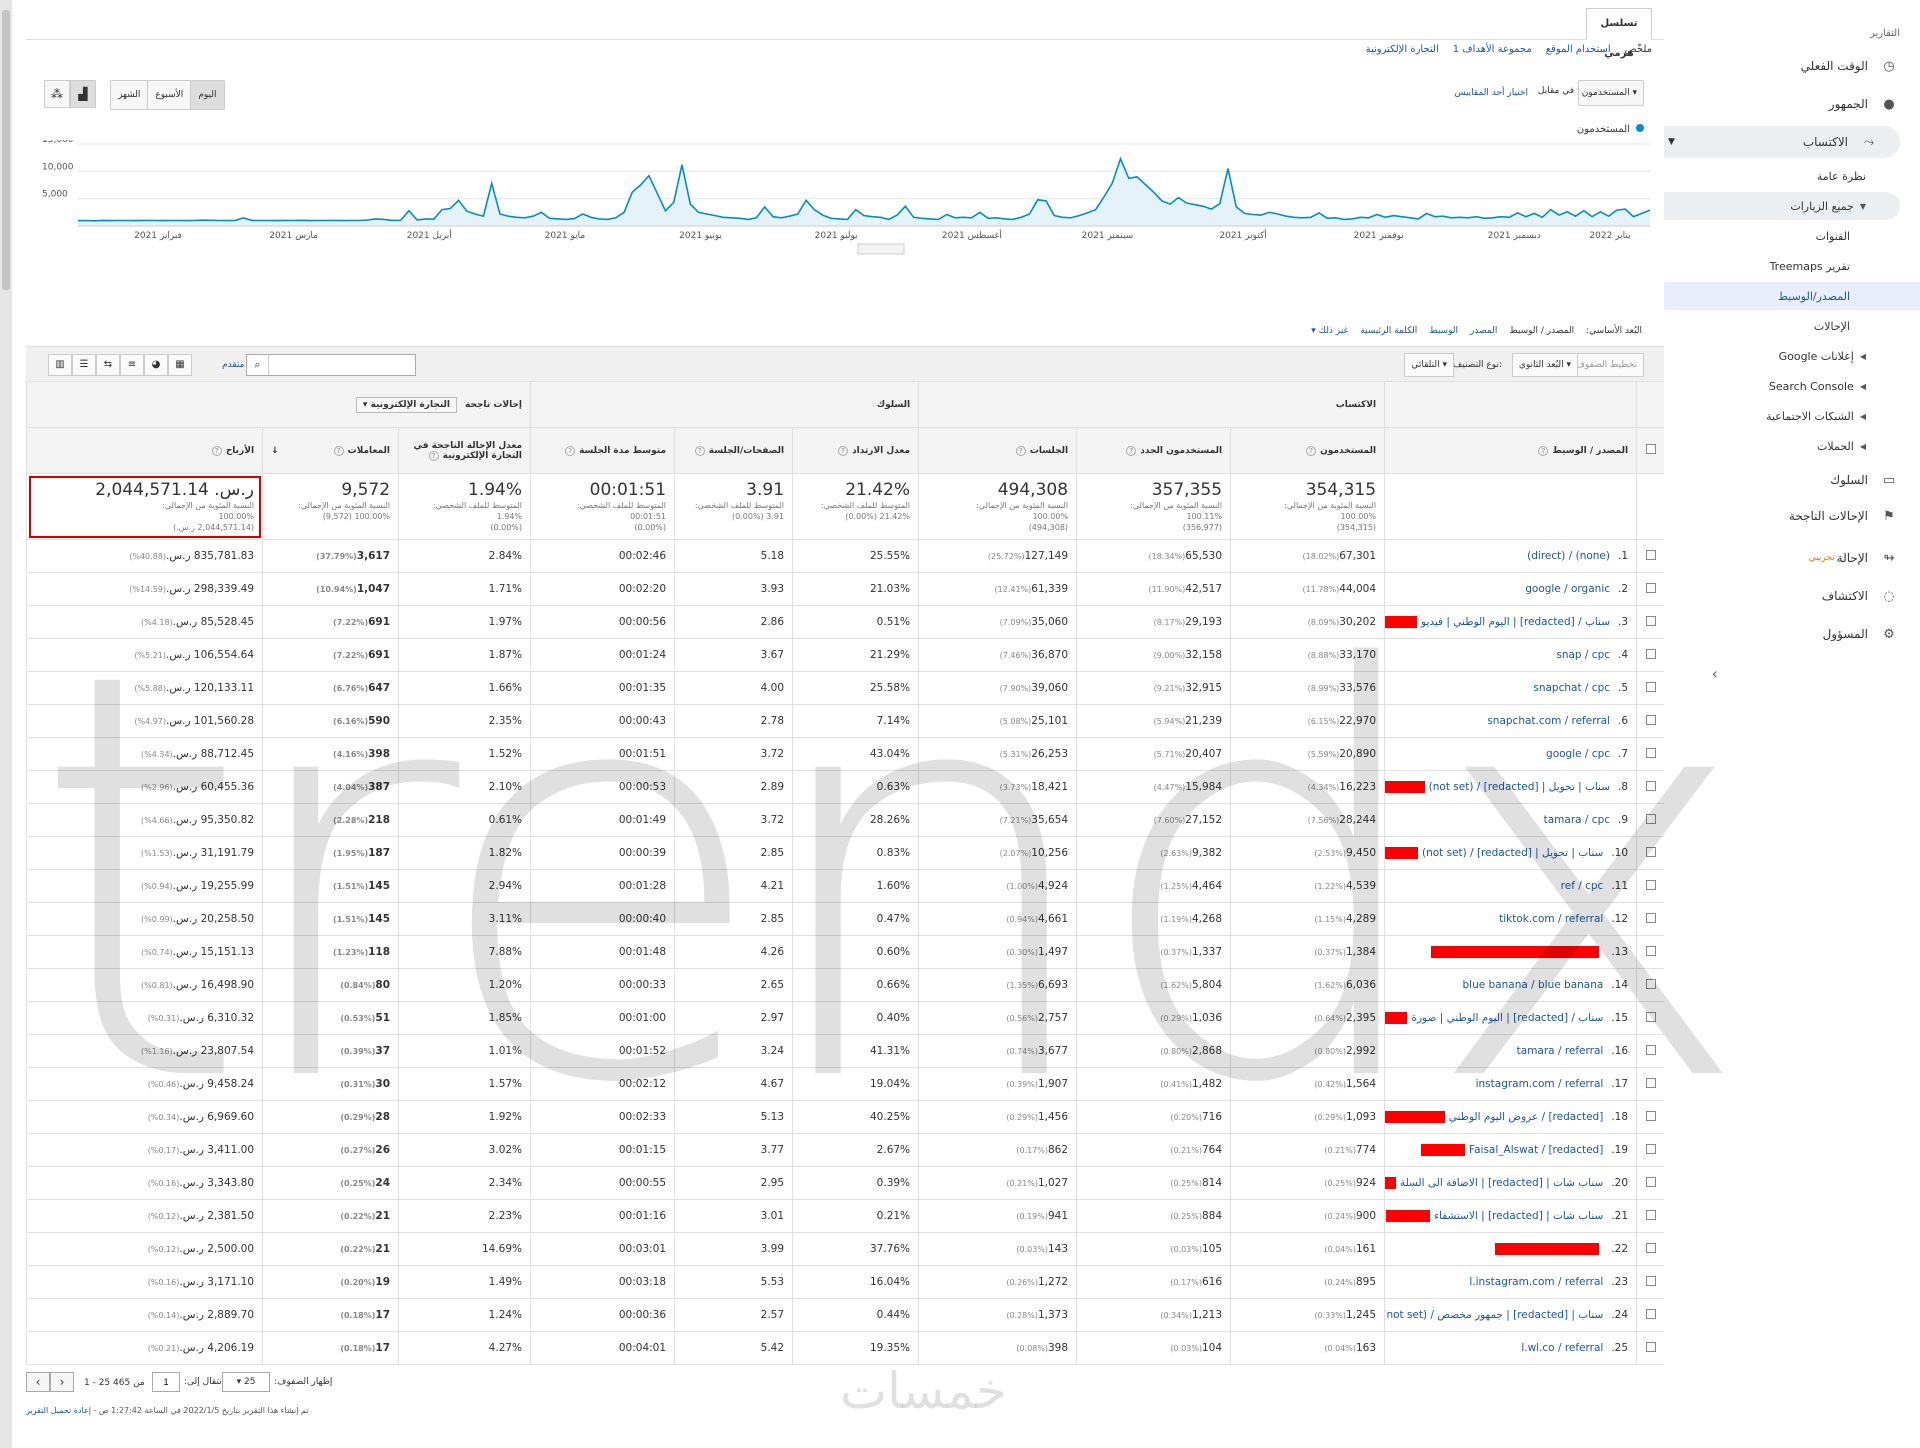 This screenshot has height=1448, width=1920. I want to click on sidebar-sub-overview: نظرة عامة, so click(1841, 176).